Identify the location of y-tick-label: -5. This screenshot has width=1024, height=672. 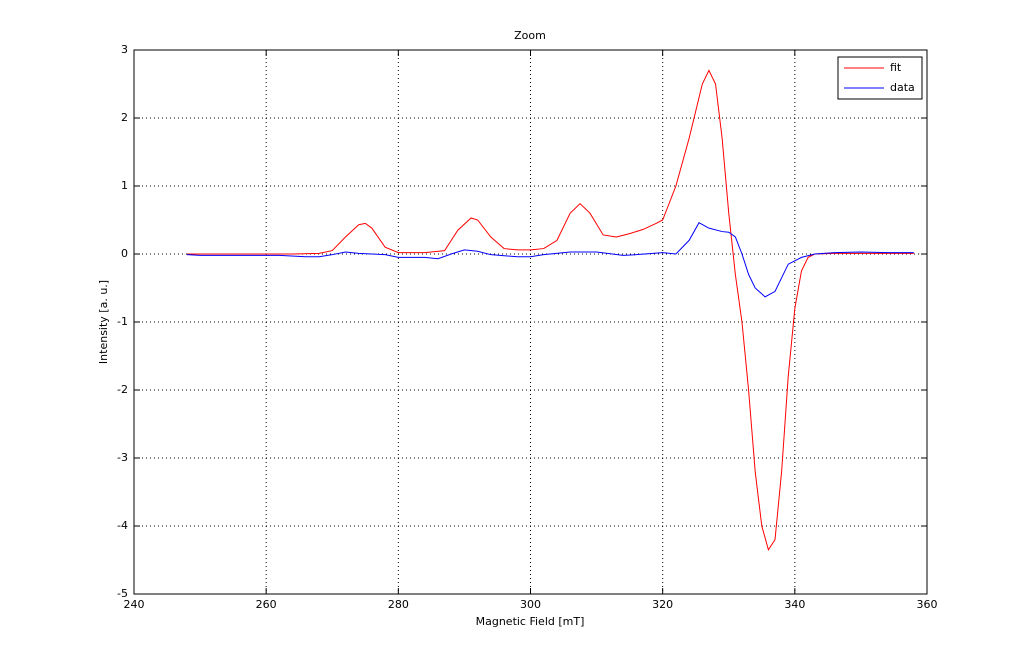
(122, 593).